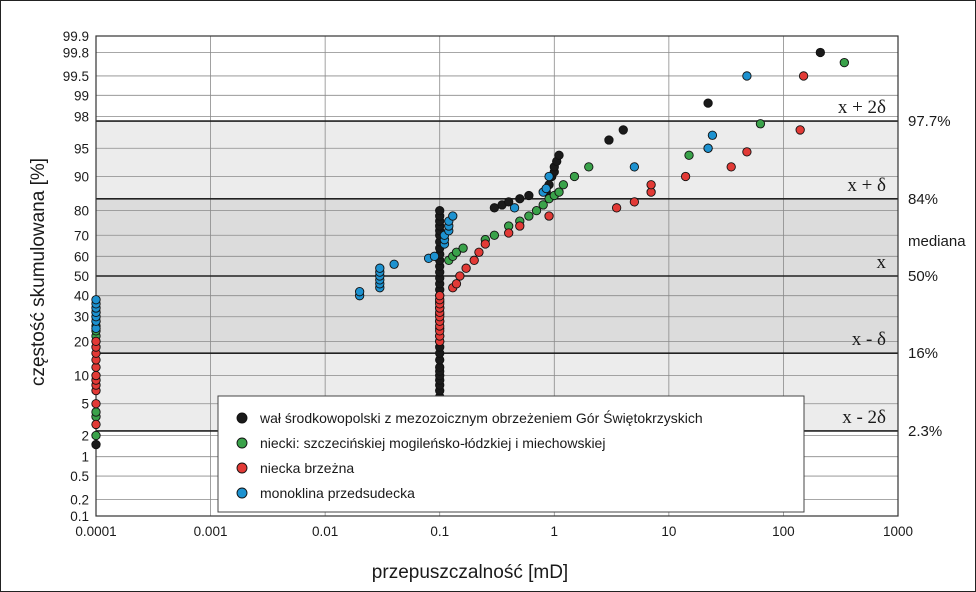 Image resolution: width=976 pixels, height=592 pixels. Describe the element at coordinates (81, 235) in the screenshot. I see `y-tick-label: 70` at that location.